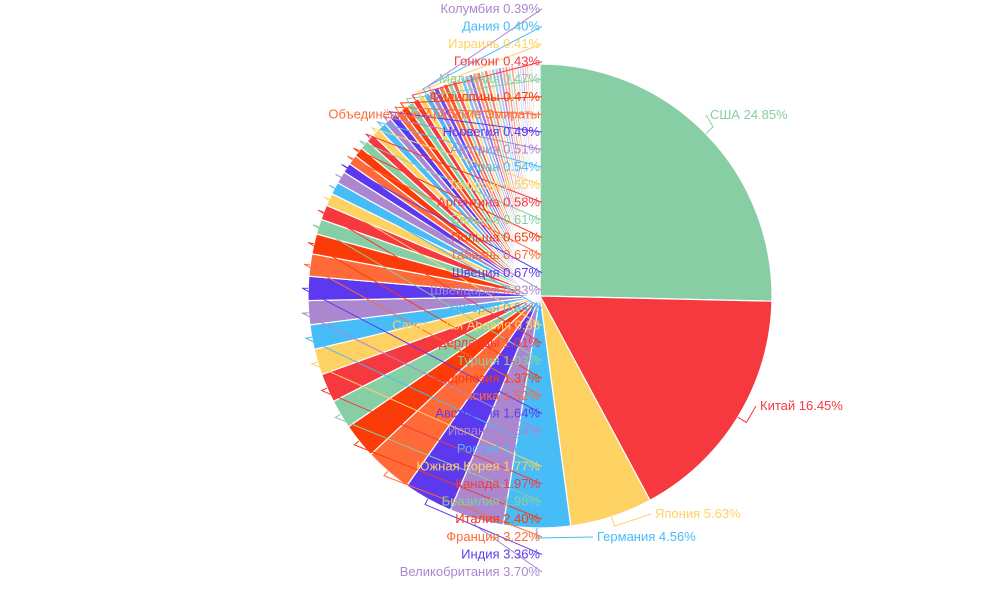 This screenshot has width=1000, height=598. I want to click on slice-label: Индия 3.36%, so click(500, 553).